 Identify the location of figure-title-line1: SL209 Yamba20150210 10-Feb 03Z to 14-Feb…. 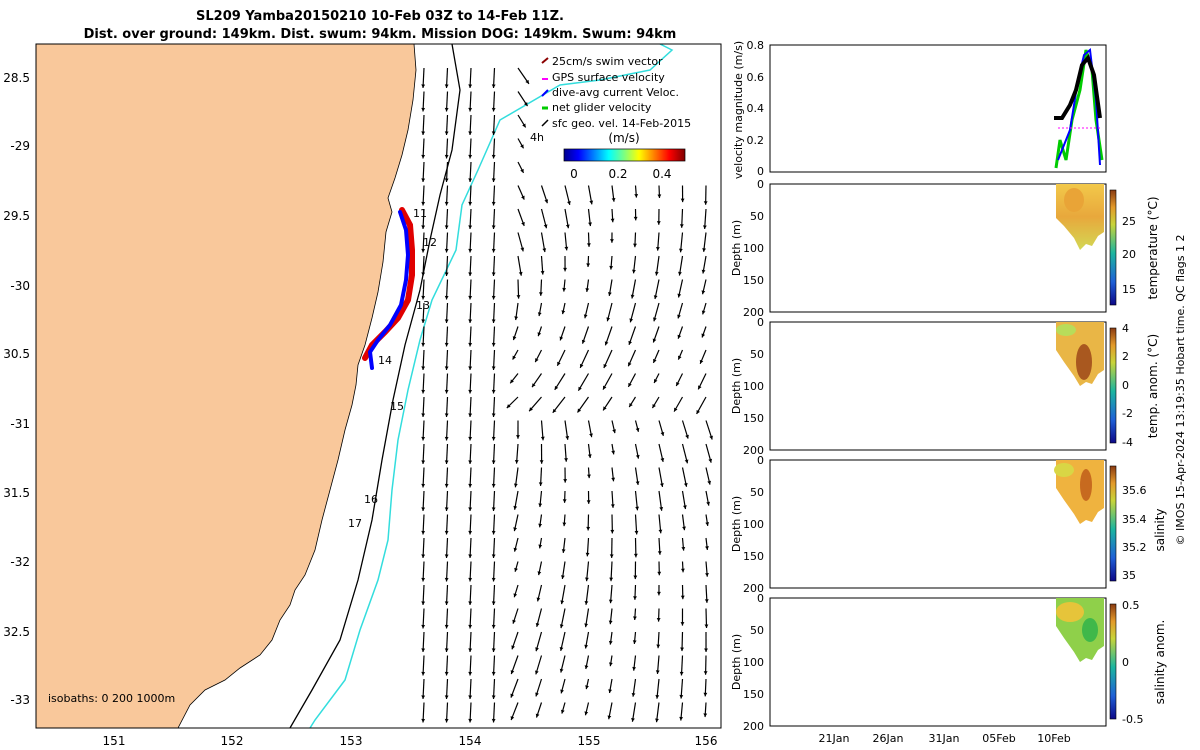
(380, 16).